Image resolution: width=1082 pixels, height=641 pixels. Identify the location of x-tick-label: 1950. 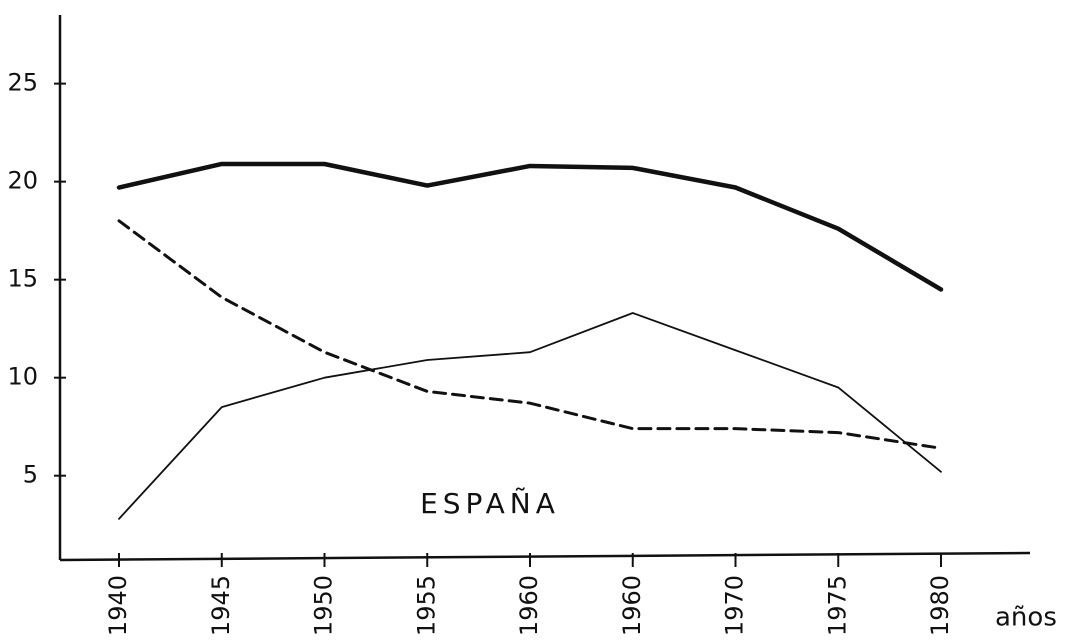
(324, 605).